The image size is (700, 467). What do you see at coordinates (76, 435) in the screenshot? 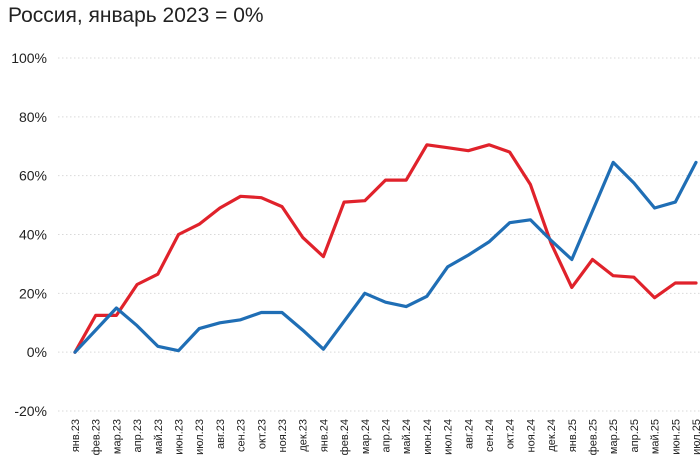
I see `x-tick-label: янв.23` at bounding box center [76, 435].